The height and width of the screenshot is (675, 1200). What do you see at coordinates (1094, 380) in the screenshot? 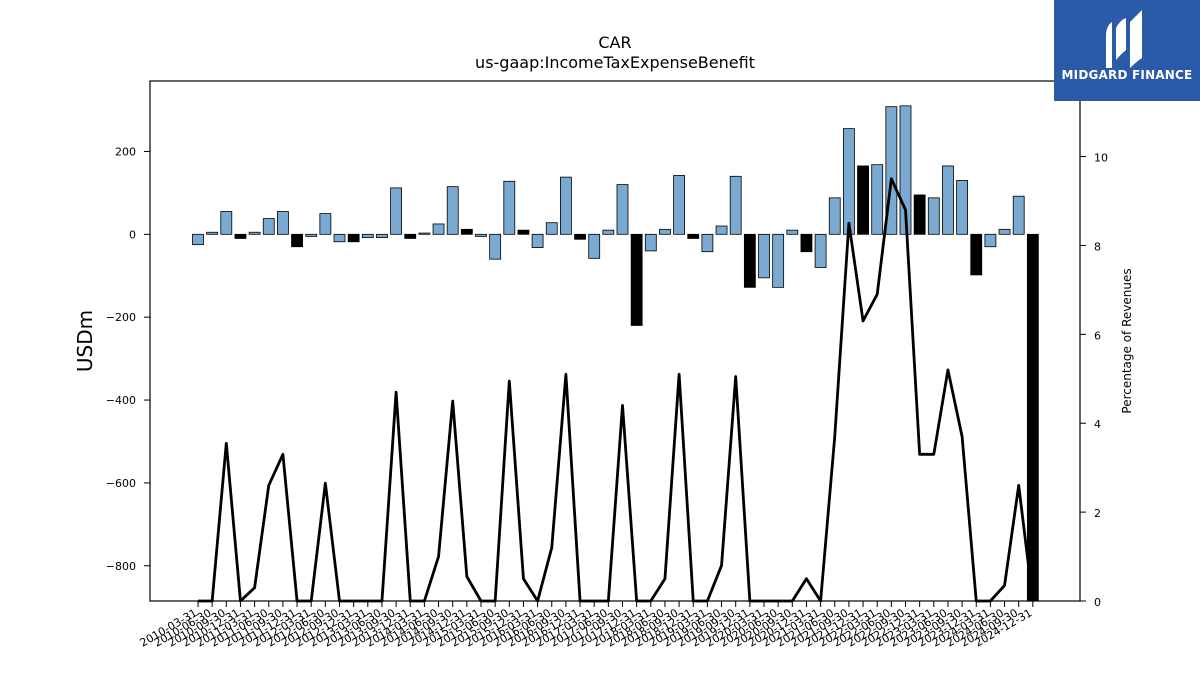
I see `y-axis-right: 0 2 4 6 8 10` at bounding box center [1094, 380].